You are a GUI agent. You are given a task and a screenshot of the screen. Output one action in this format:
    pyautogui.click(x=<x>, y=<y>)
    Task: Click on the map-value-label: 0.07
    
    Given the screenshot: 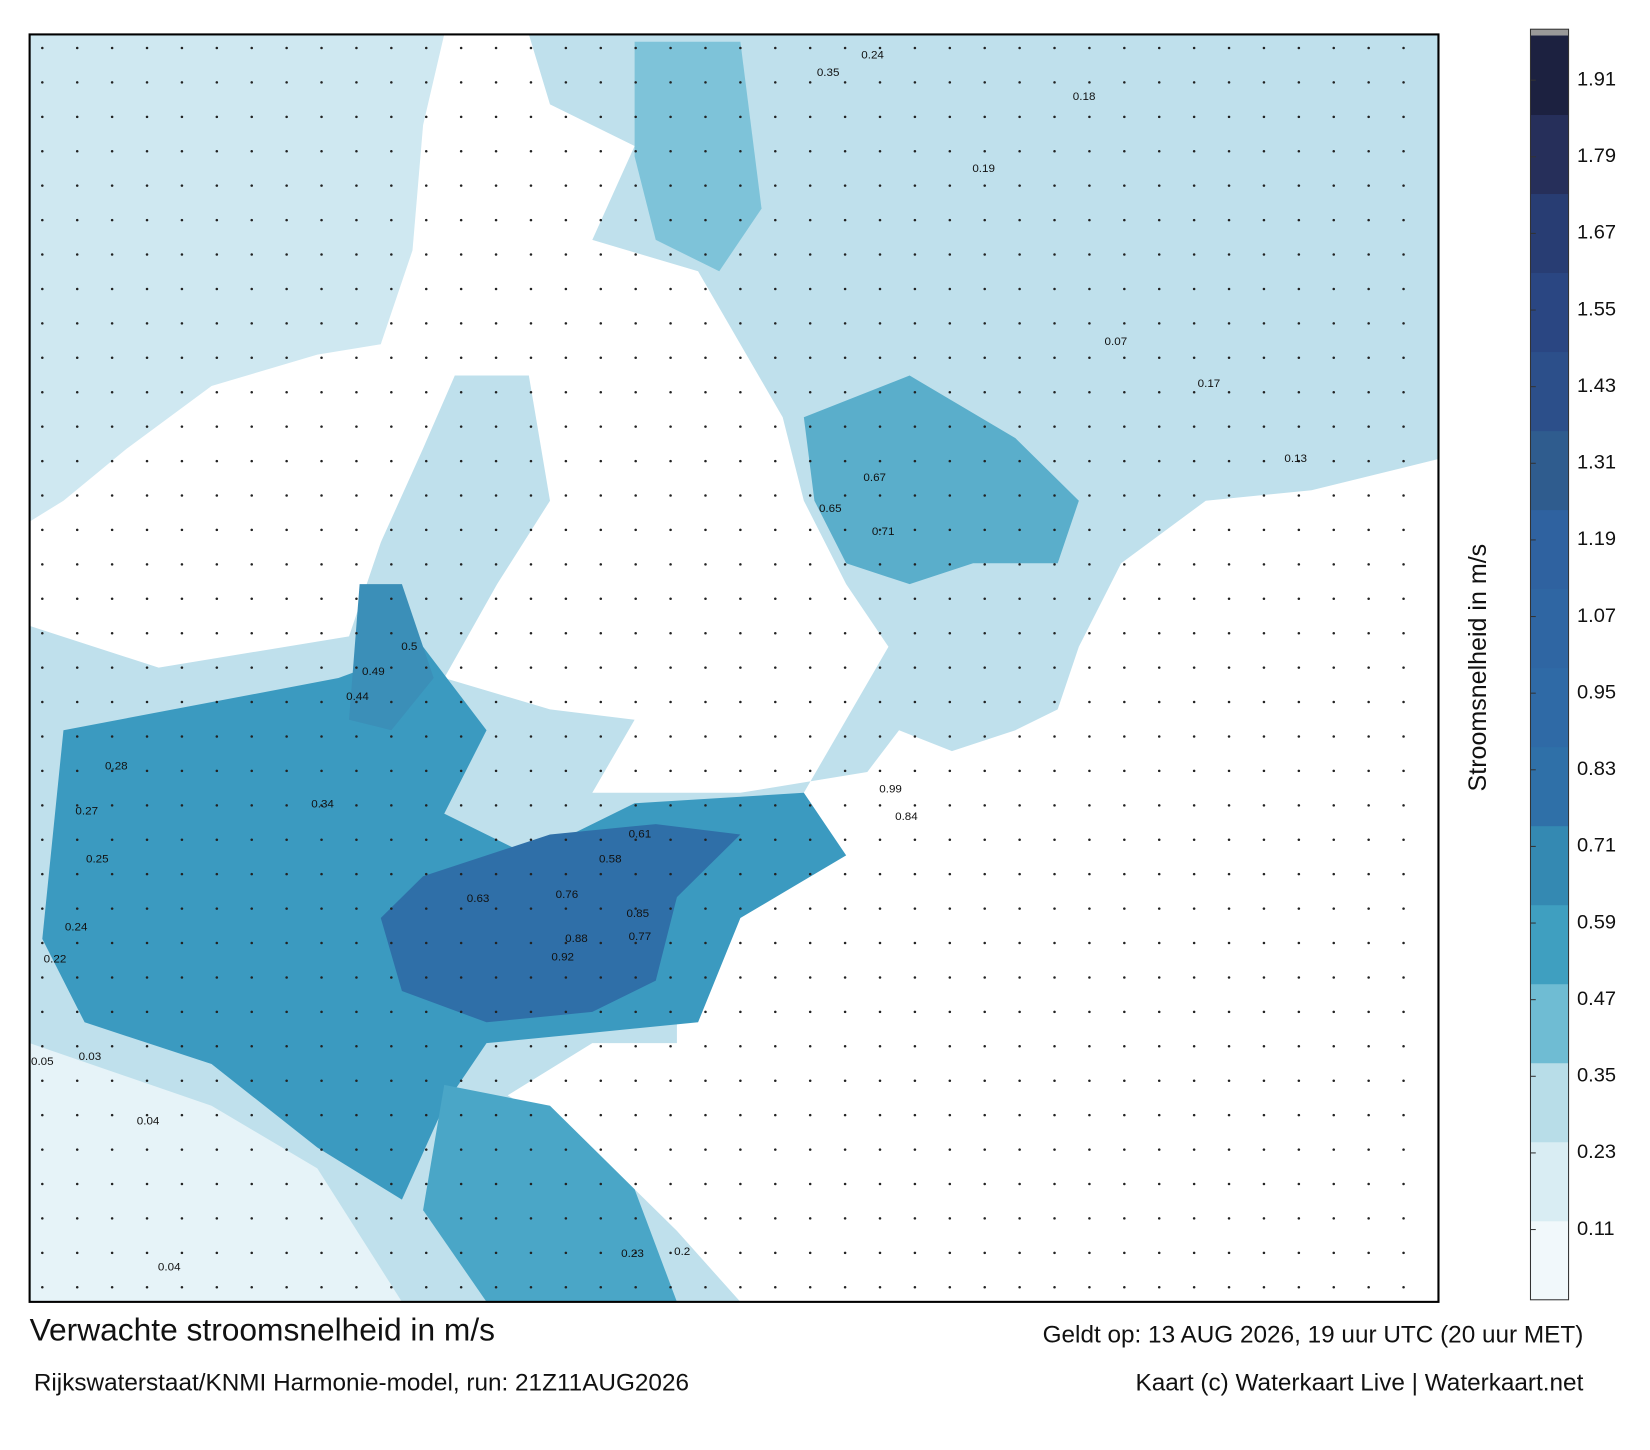 What is the action you would take?
    pyautogui.click(x=1116, y=342)
    